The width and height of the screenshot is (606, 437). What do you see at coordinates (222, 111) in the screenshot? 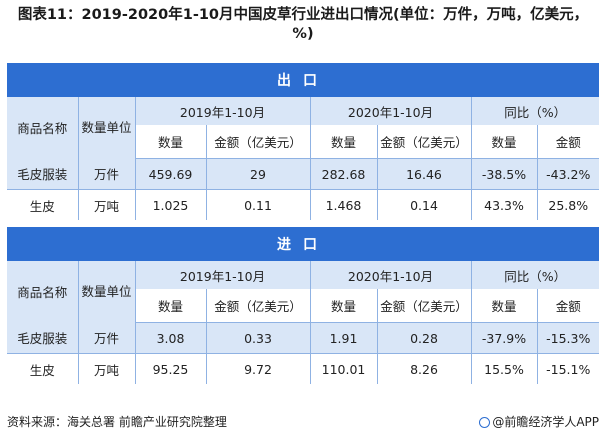
I see `export-period-2019: 2019年1-10月` at bounding box center [222, 111].